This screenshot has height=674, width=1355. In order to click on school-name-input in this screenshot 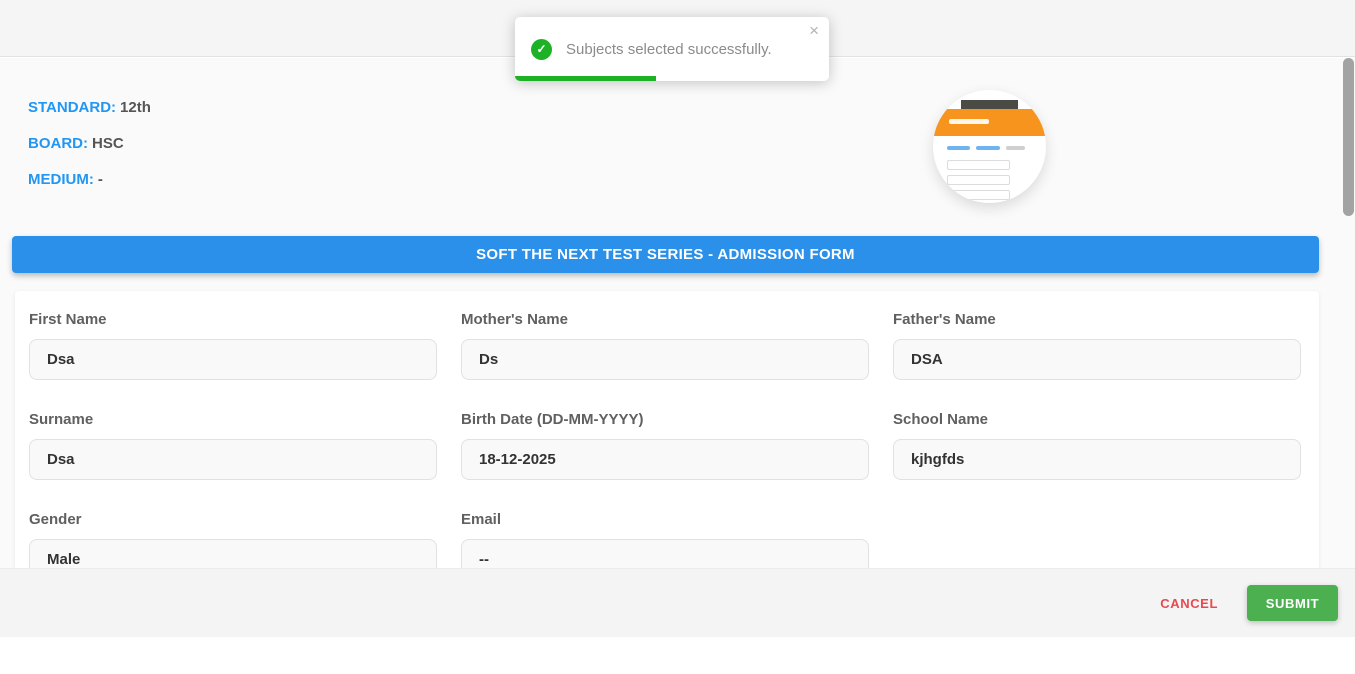, I will do `click(1097, 459)`.